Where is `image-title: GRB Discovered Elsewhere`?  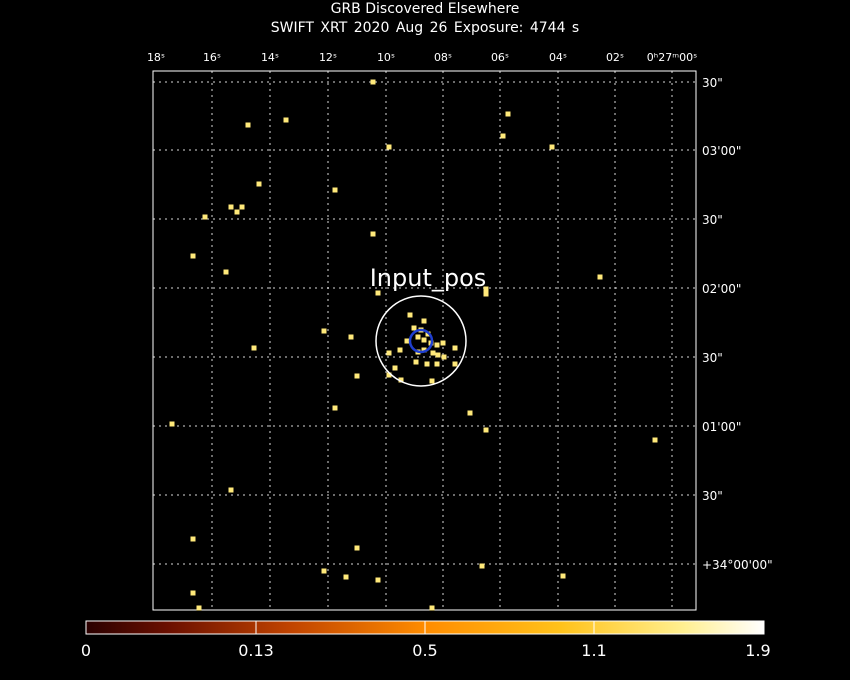 image-title: GRB Discovered Elsewhere is located at coordinates (425, 9).